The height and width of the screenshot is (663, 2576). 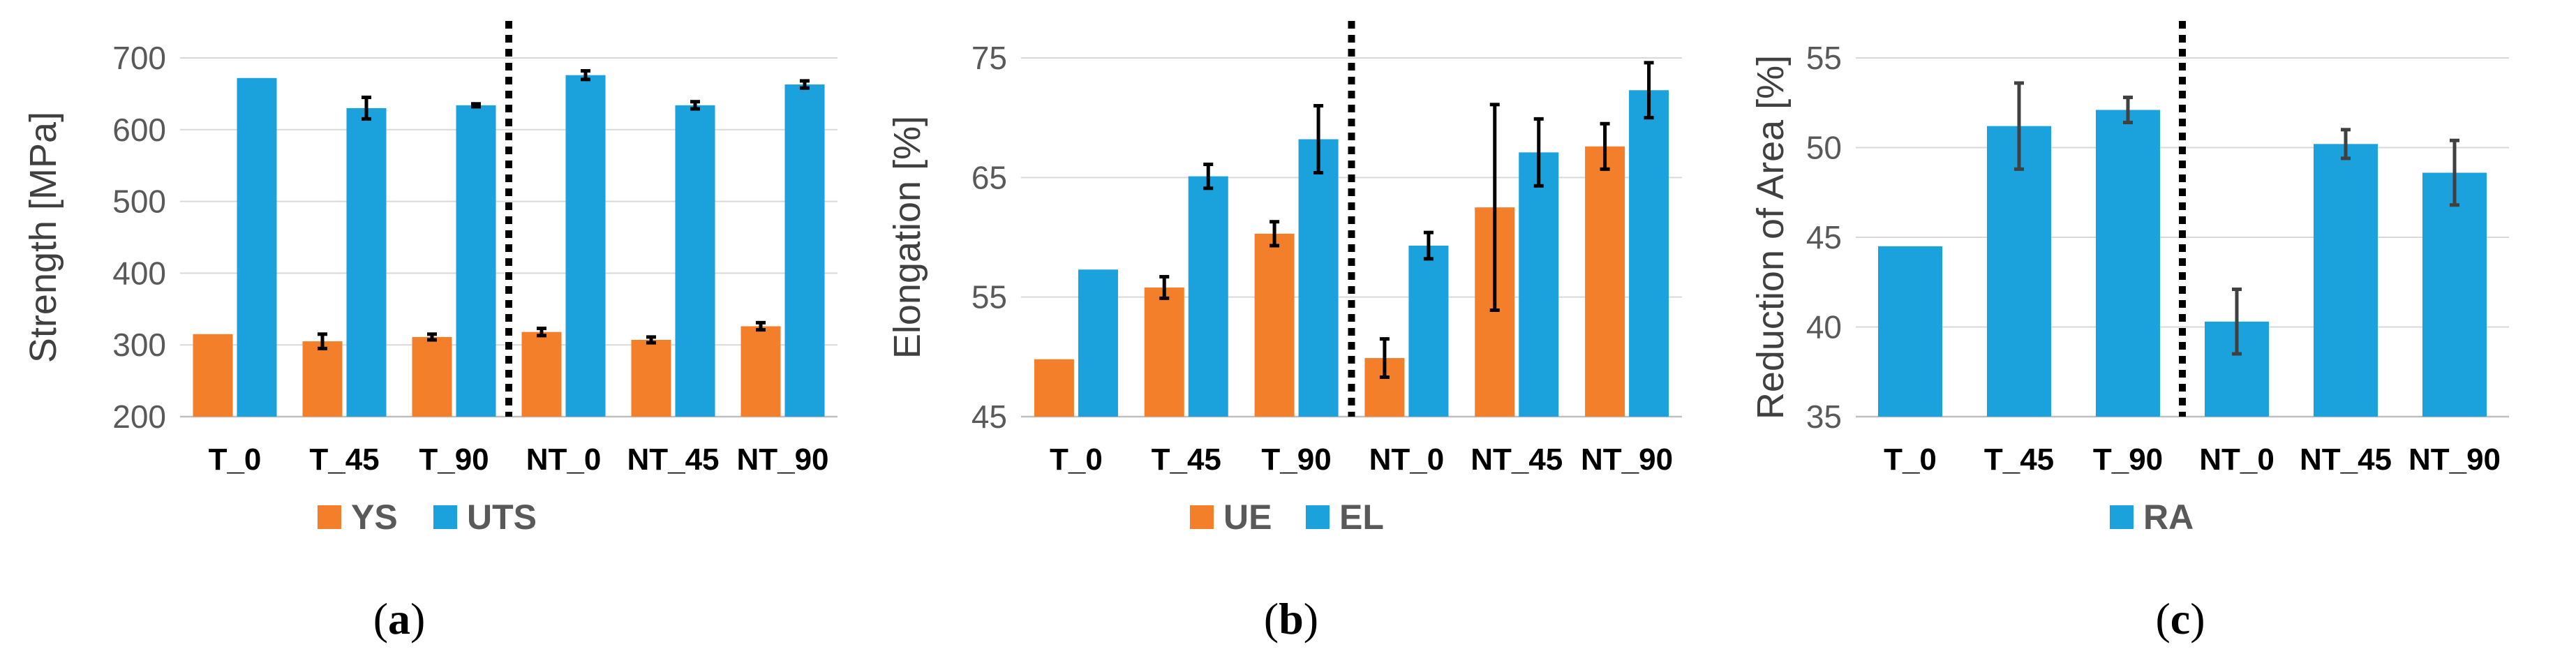 I want to click on panel-caption: (b), so click(x=1291, y=618).